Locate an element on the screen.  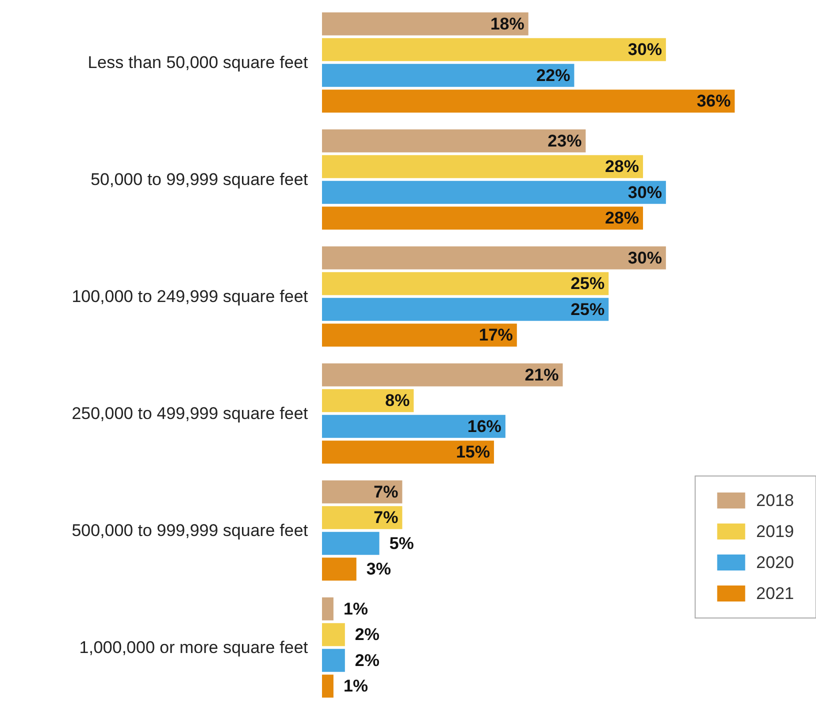
legend-label: 2020 is located at coordinates (775, 562).